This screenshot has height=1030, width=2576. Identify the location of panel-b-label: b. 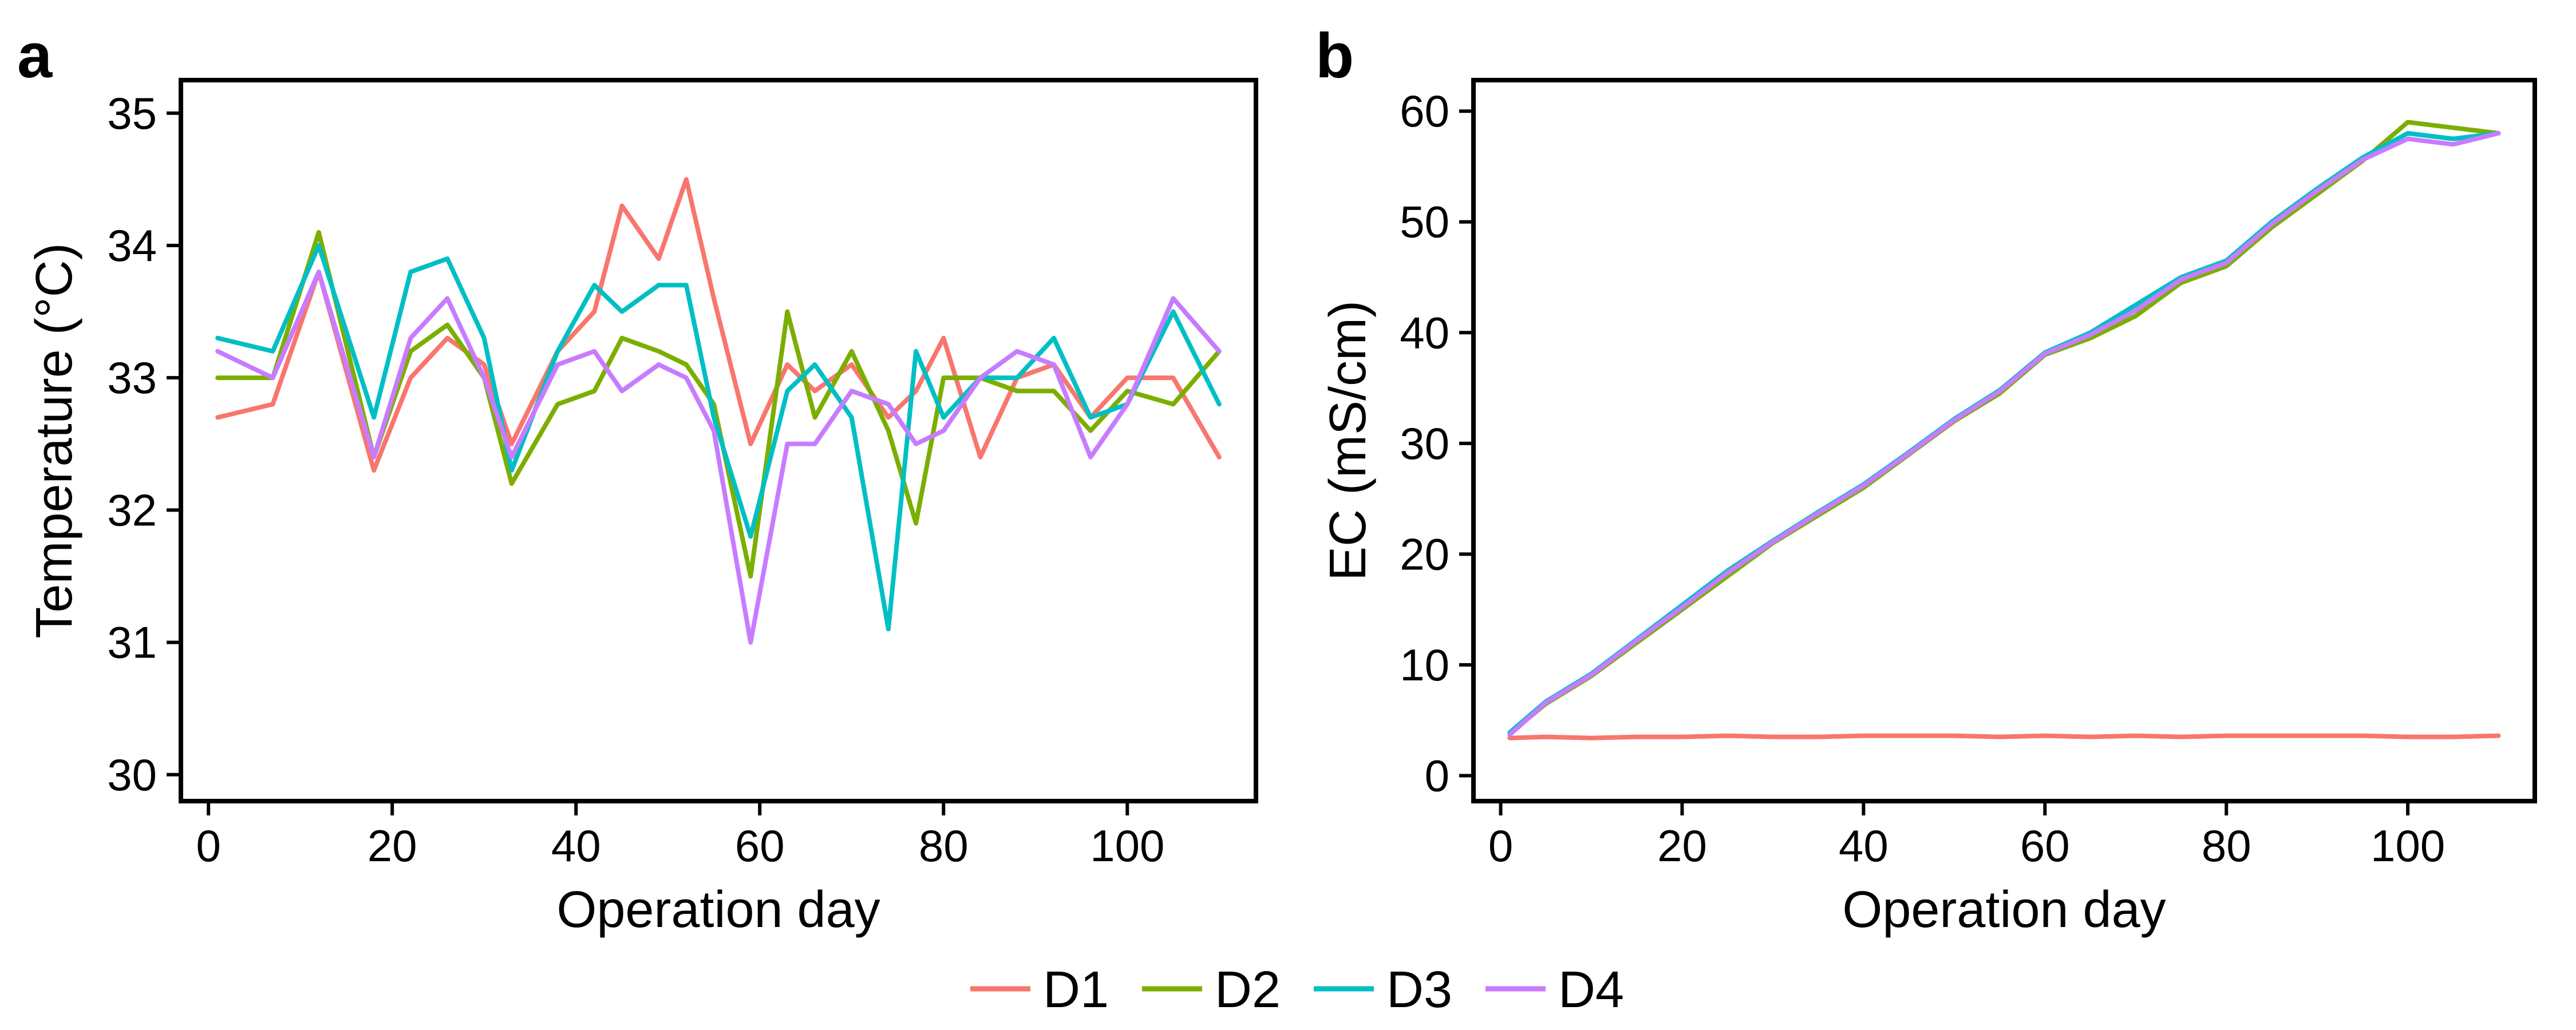
(1334, 56).